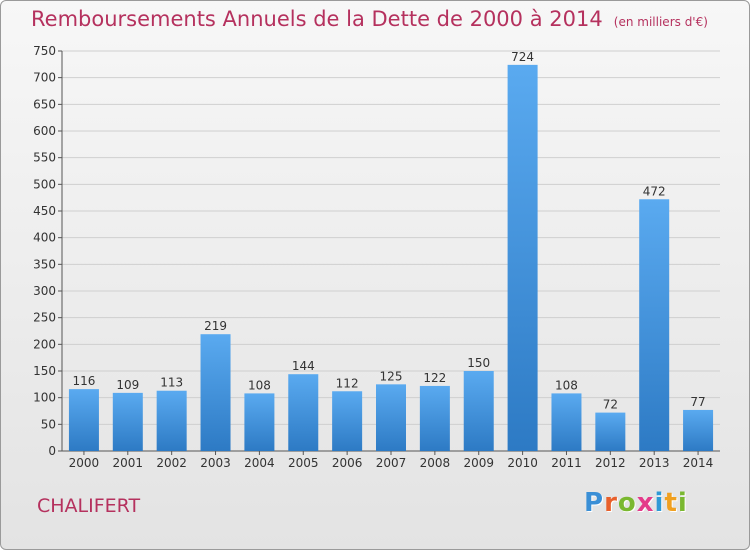 Image resolution: width=750 pixels, height=550 pixels. Describe the element at coordinates (44, 211) in the screenshot. I see `y-tick-label: 450` at that location.